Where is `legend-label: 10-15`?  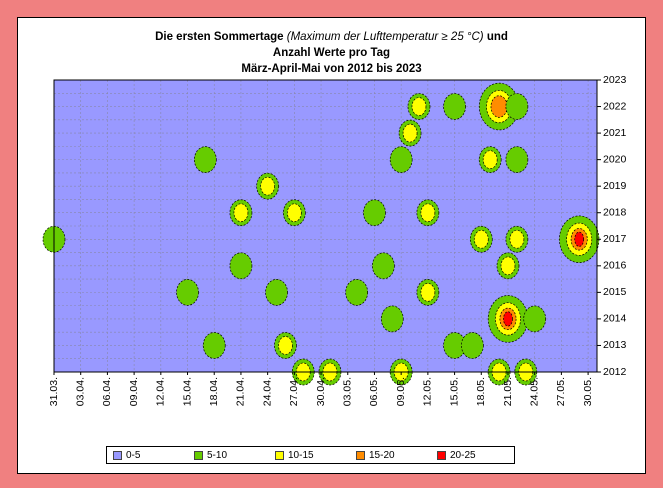
legend-label: 10-15 is located at coordinates (301, 455).